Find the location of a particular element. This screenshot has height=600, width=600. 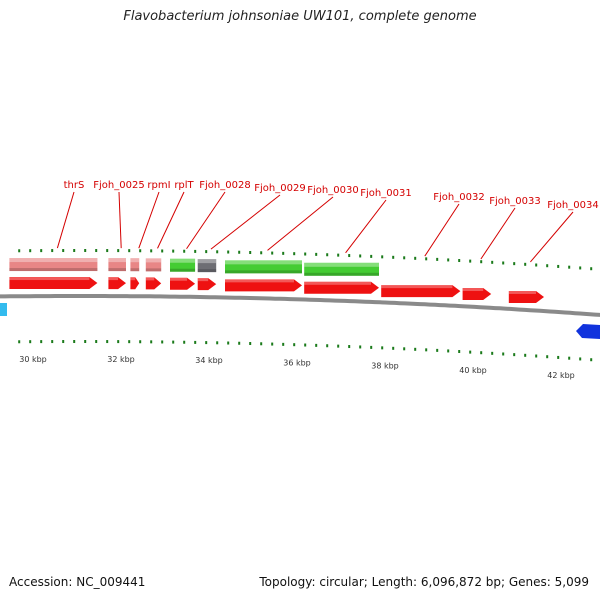

gene-thrs is located at coordinates (53, 283).